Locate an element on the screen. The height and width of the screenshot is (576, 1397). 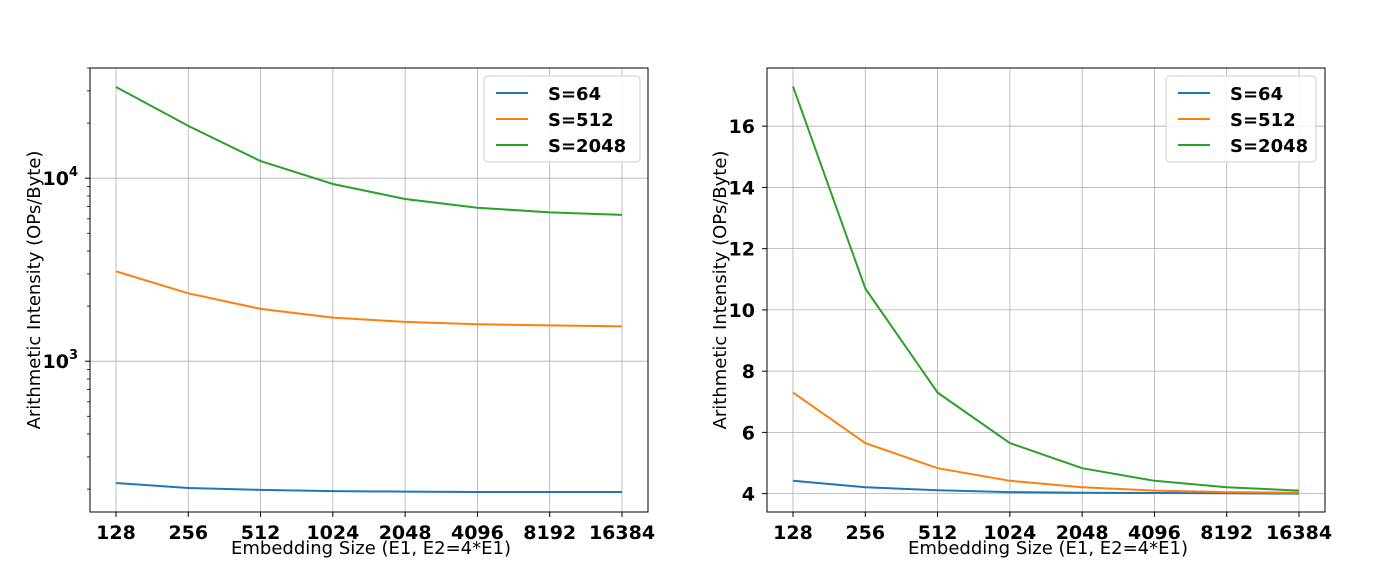
y-tick-label: 6 is located at coordinates (748, 433).